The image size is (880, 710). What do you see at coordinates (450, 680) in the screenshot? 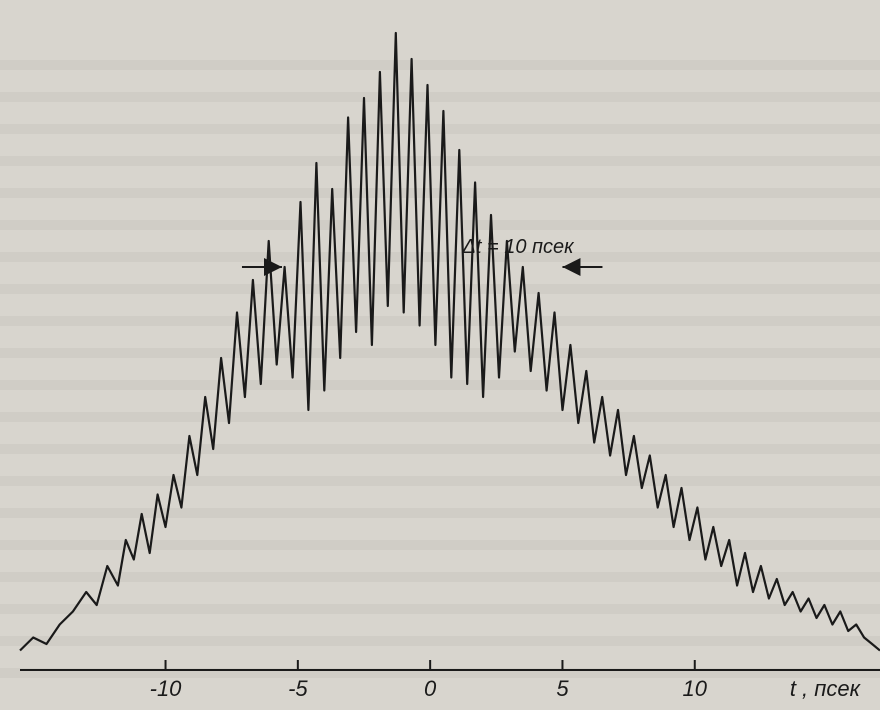
I see `x-axis: -10 -5 0 5 10` at bounding box center [450, 680].